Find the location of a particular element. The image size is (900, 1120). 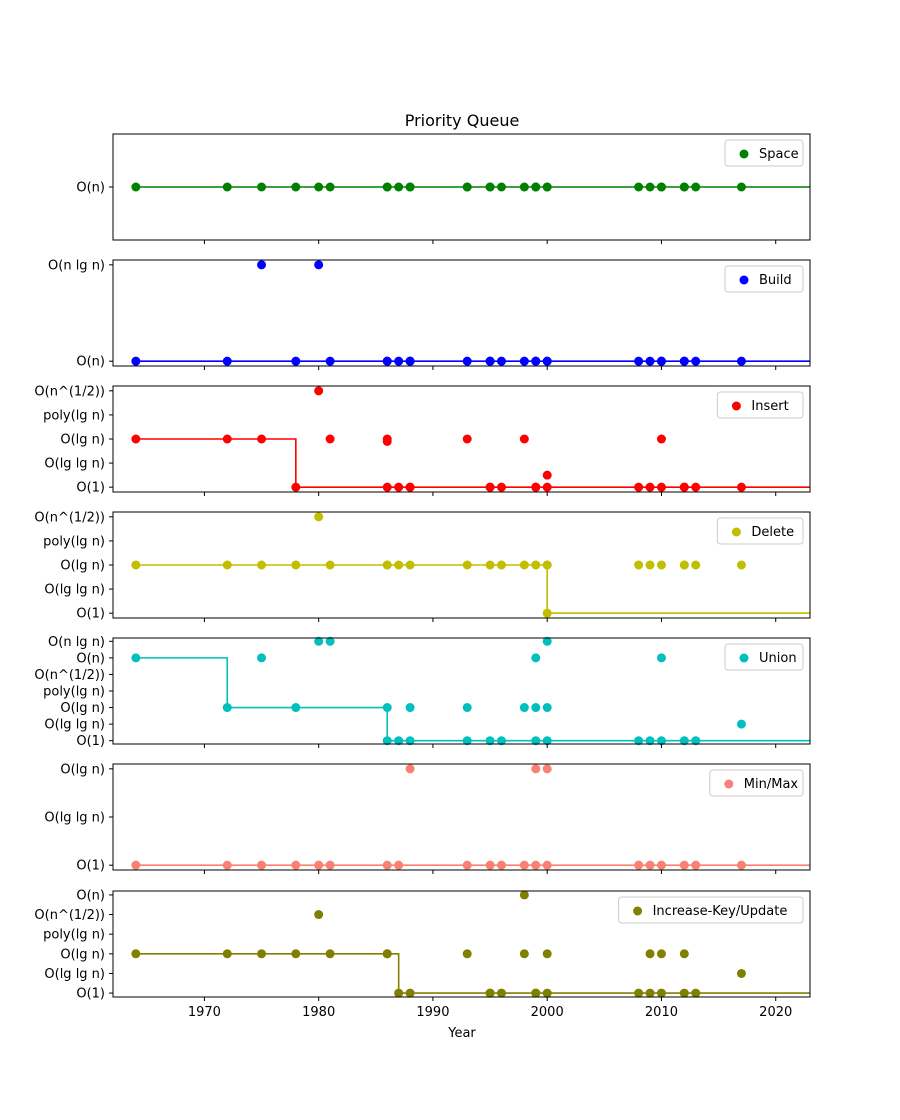

legend-marker-space is located at coordinates (744, 154).